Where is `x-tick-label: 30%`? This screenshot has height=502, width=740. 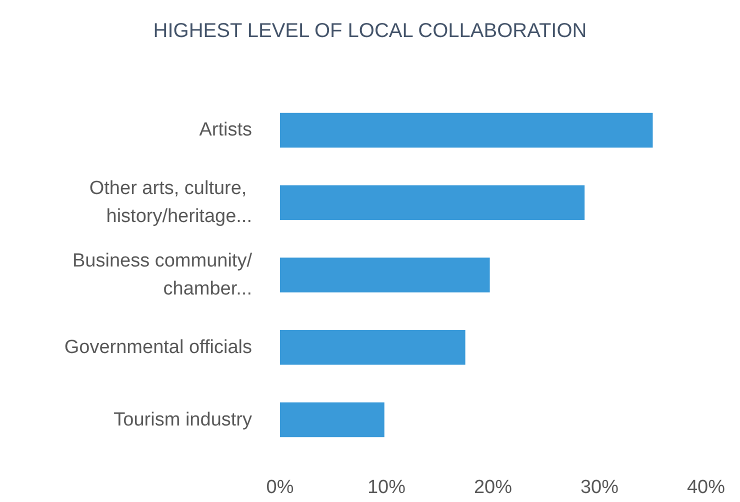
x-tick-label: 30% is located at coordinates (599, 487).